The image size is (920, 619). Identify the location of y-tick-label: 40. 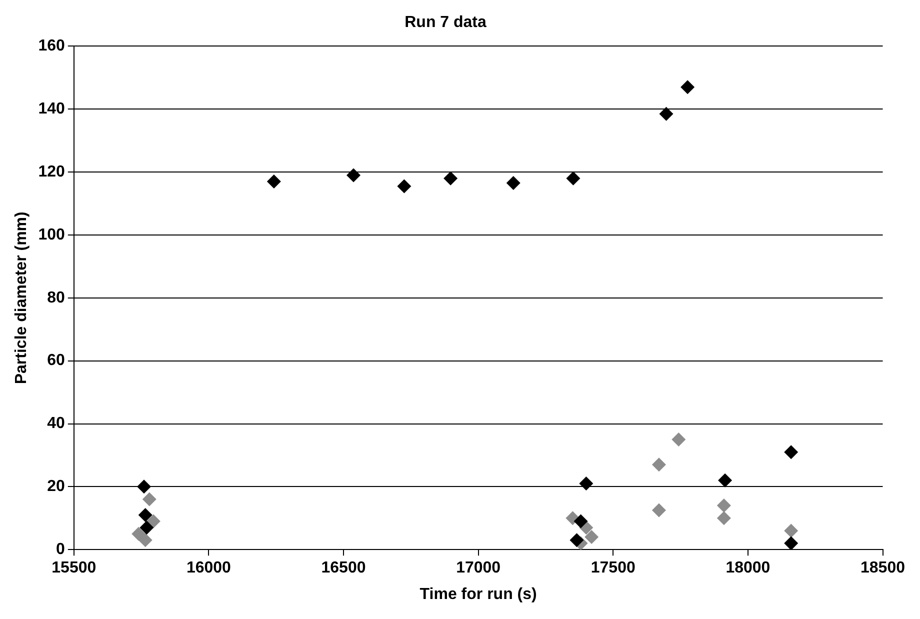
(56, 423).